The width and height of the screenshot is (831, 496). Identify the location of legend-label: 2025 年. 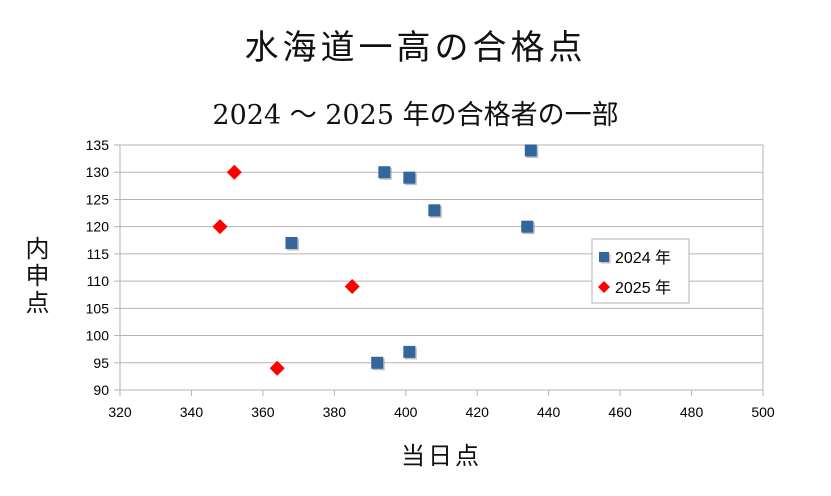
(643, 288).